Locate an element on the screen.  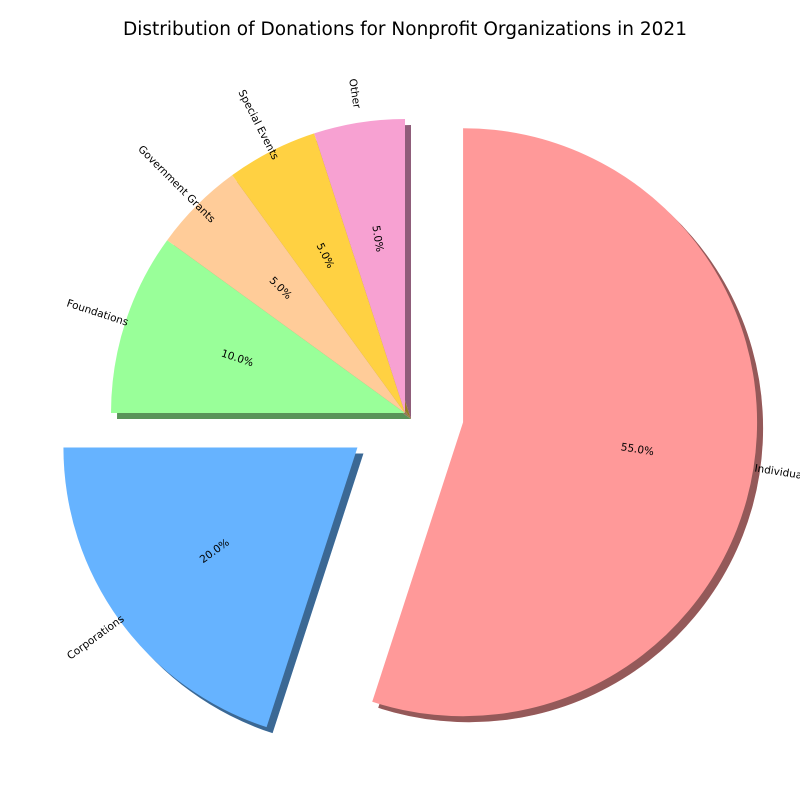
slice-label-government-grants: Government Grants is located at coordinates (176, 184).